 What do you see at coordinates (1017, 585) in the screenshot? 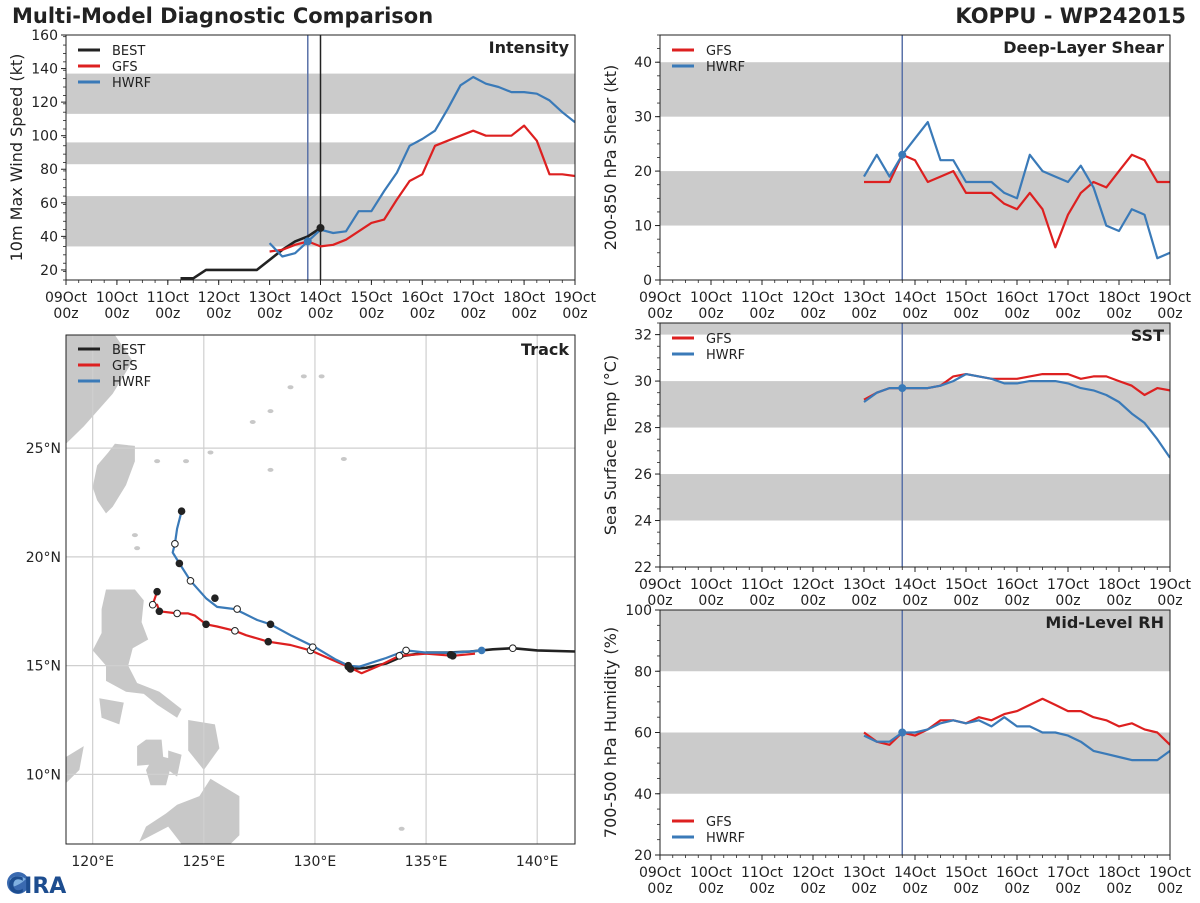
I see `sst-xtick-label: 16Oct` at bounding box center [1017, 585].